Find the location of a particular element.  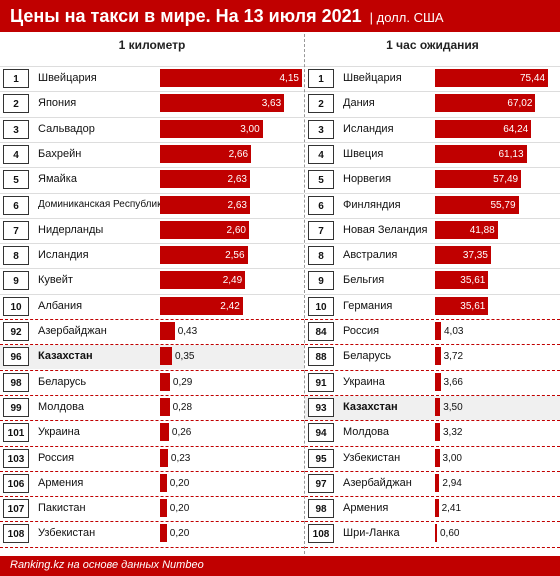

value-label: 75,44 is located at coordinates (533, 78).